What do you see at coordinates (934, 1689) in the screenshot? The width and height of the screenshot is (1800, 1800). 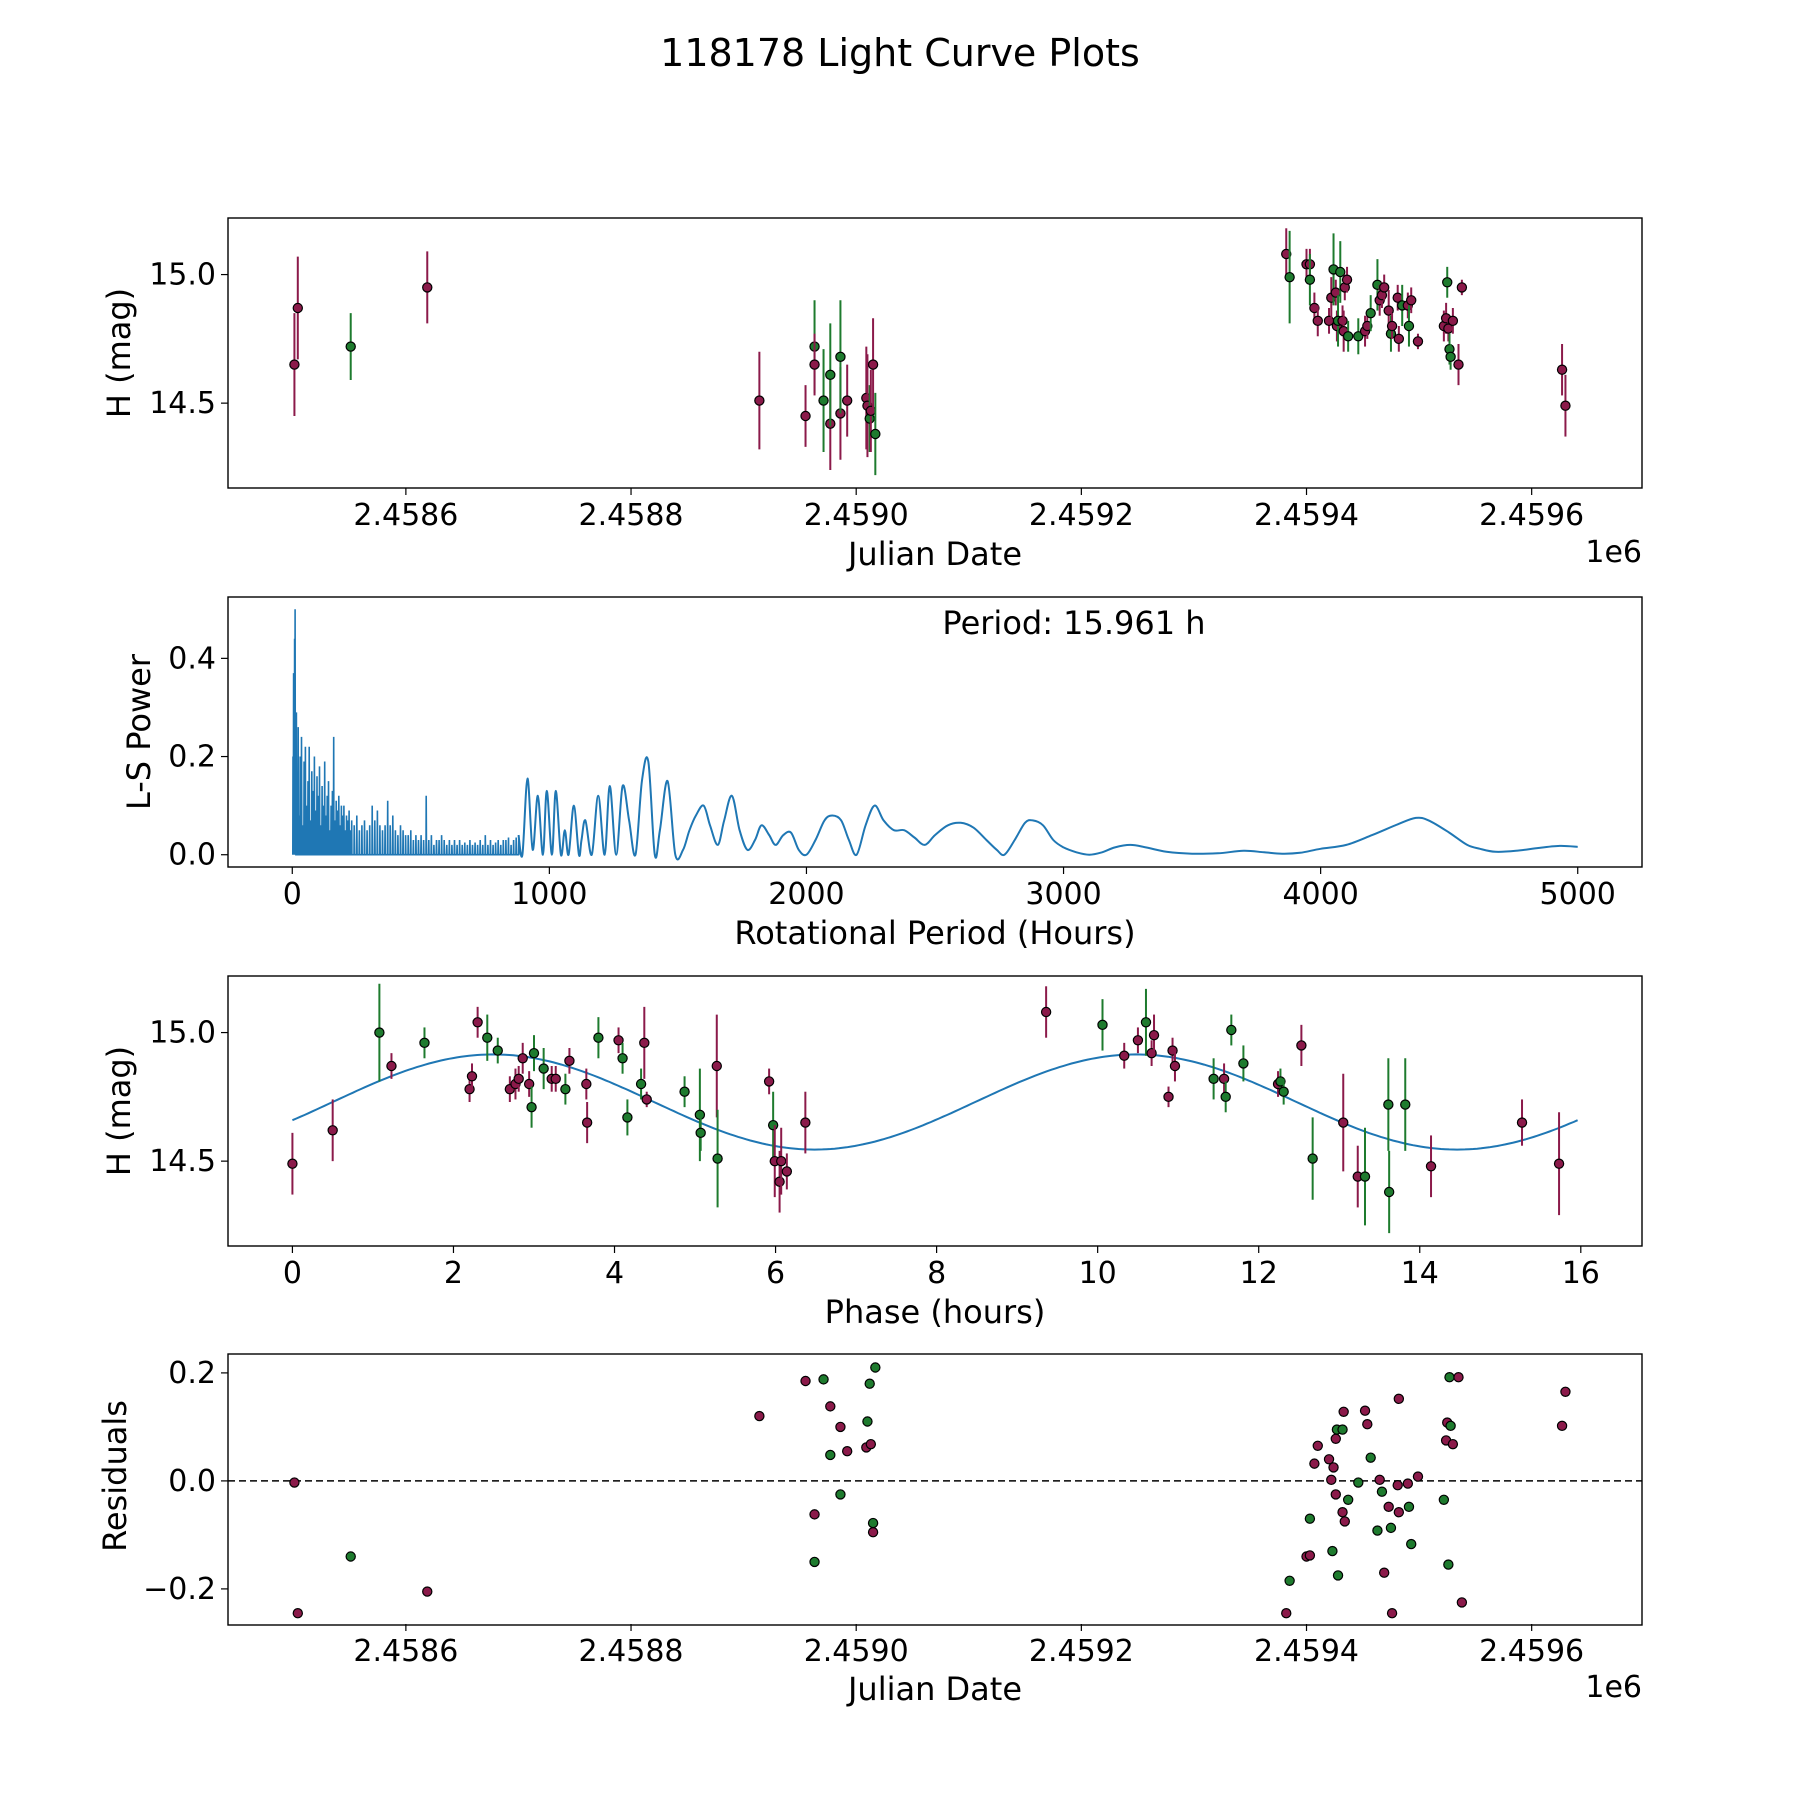 I see `p4-x-axis-label: Julian Date` at bounding box center [934, 1689].